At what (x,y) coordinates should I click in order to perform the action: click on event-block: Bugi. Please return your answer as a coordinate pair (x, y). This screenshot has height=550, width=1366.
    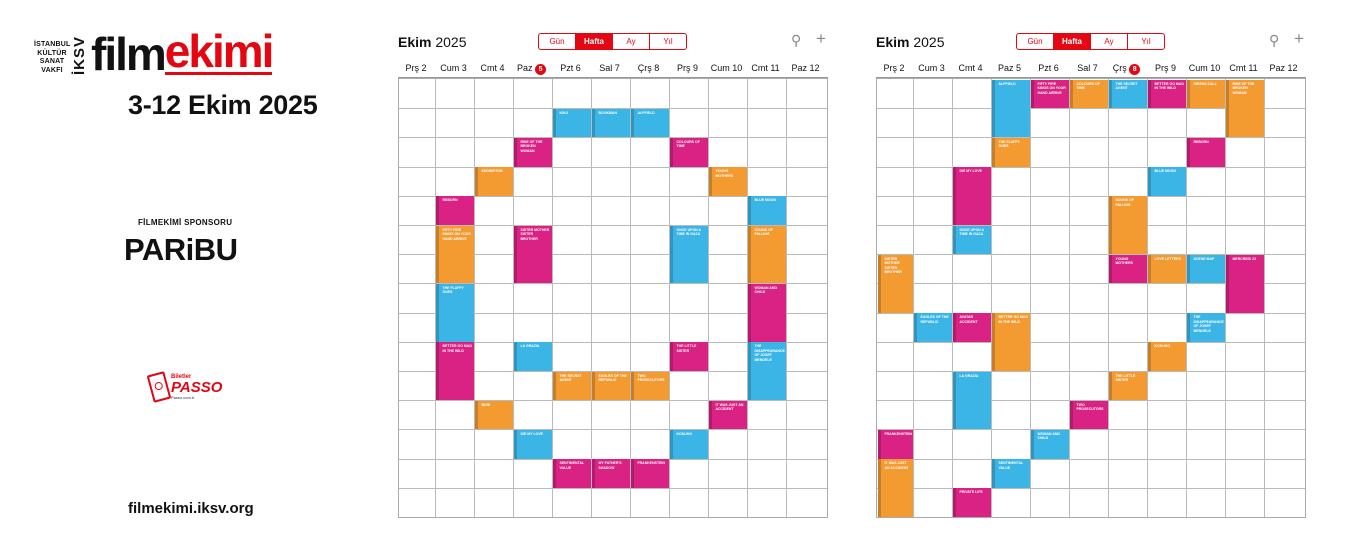
    Looking at the image, I should click on (493, 415).